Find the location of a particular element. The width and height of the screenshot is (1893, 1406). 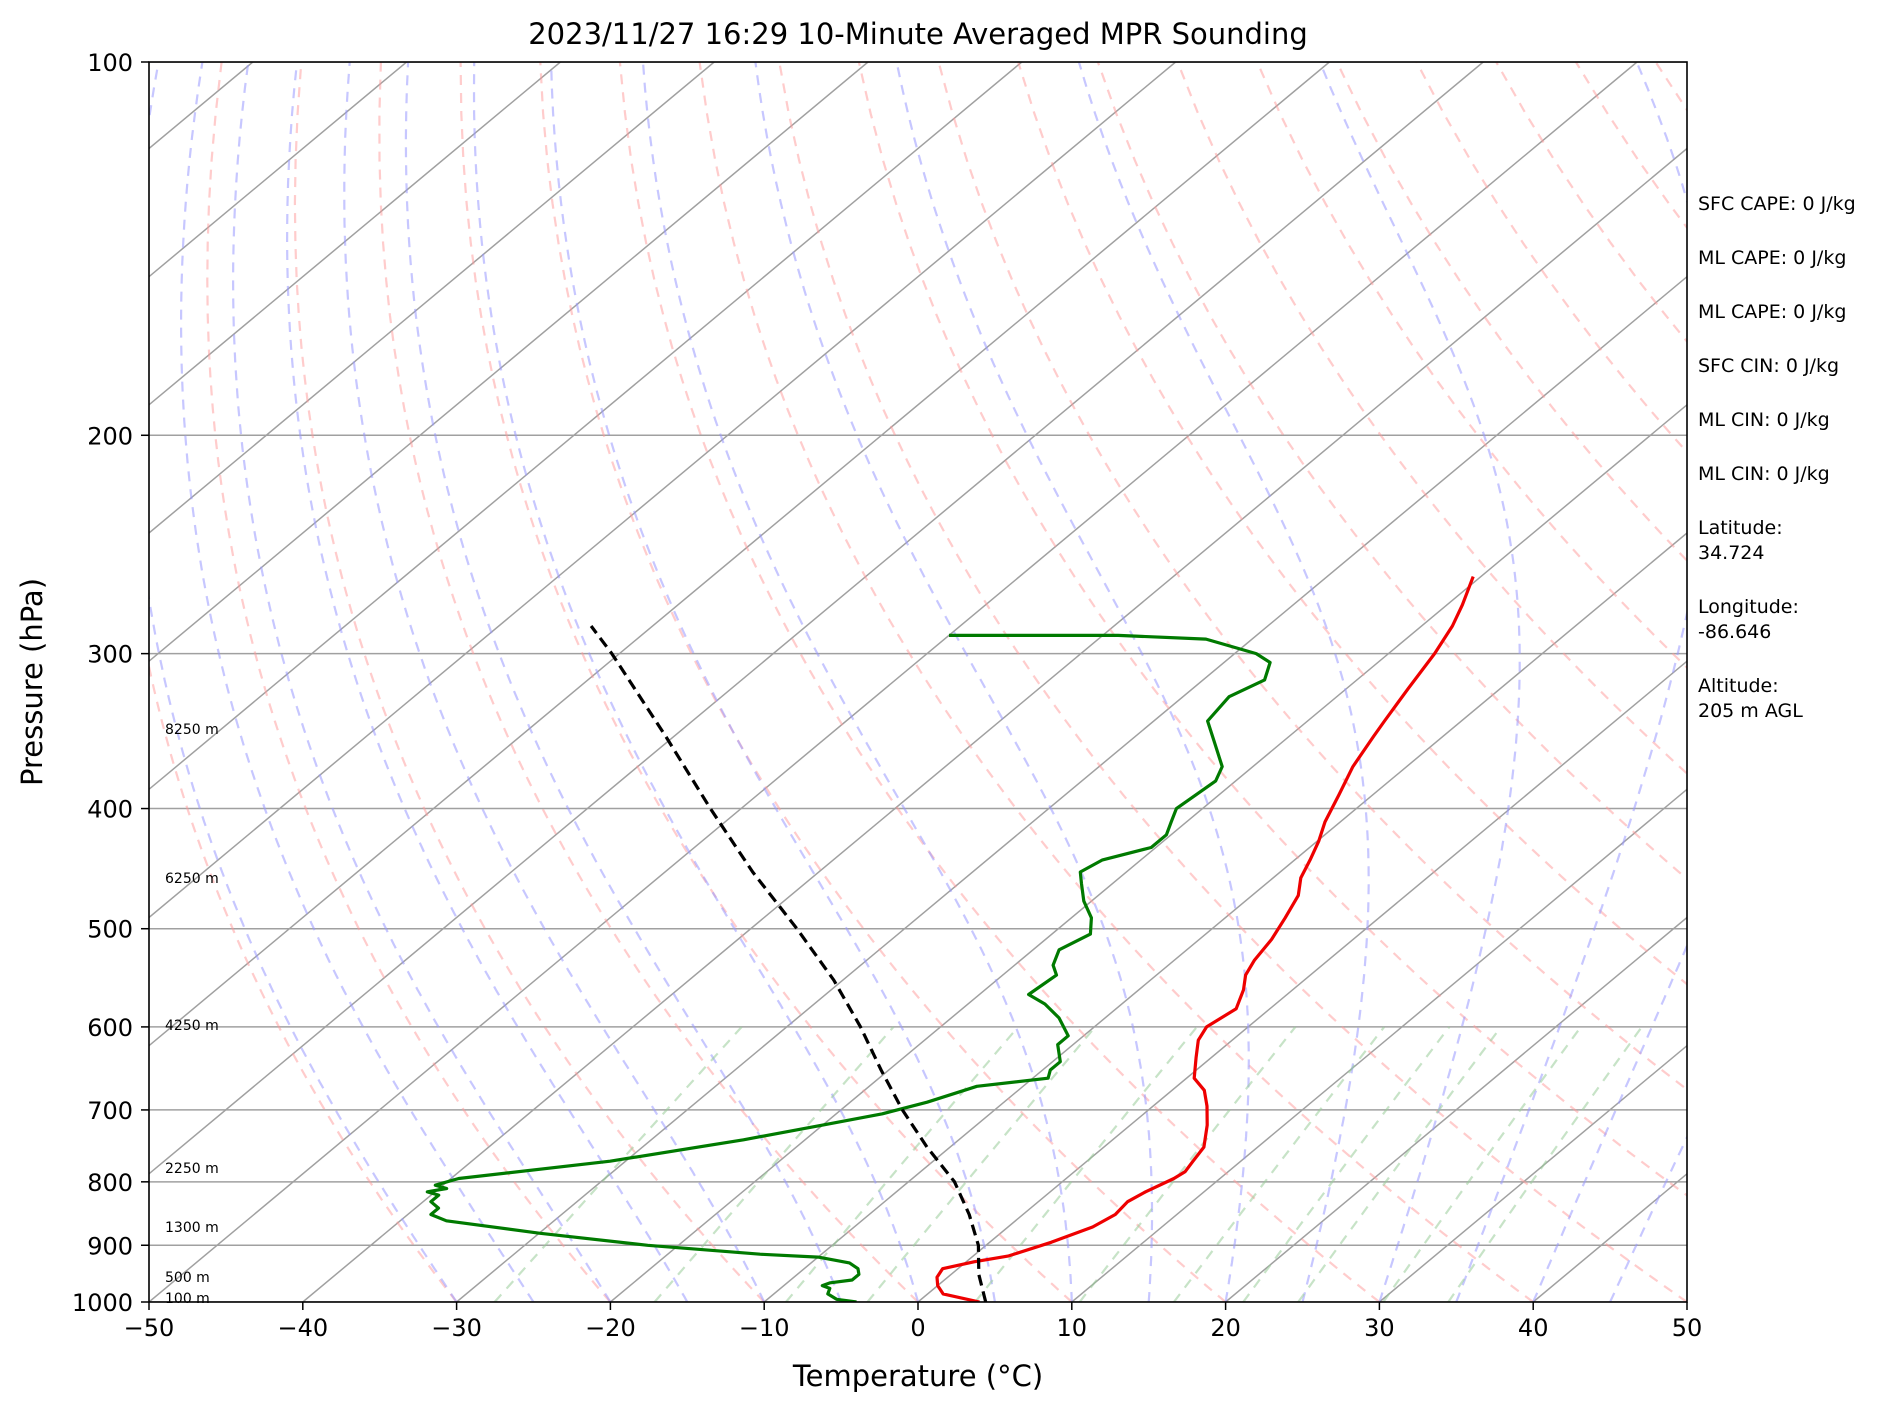

stat-annotation: Altitude: 205 m AGL is located at coordinates (1750, 698).